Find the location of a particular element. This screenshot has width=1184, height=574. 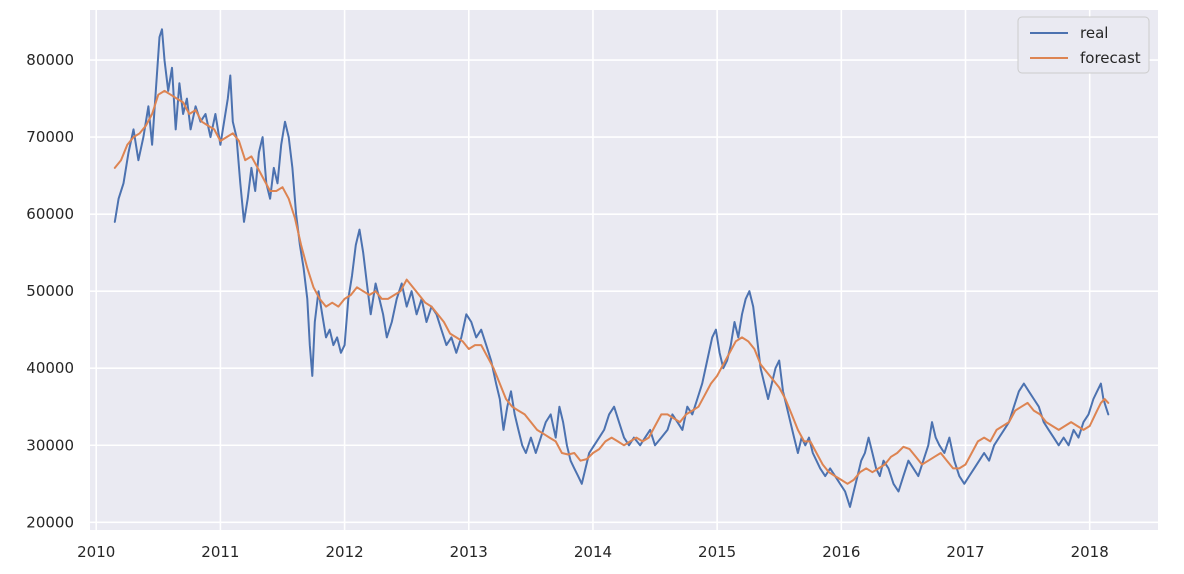

legend: real forecast is located at coordinates (1083, 45).